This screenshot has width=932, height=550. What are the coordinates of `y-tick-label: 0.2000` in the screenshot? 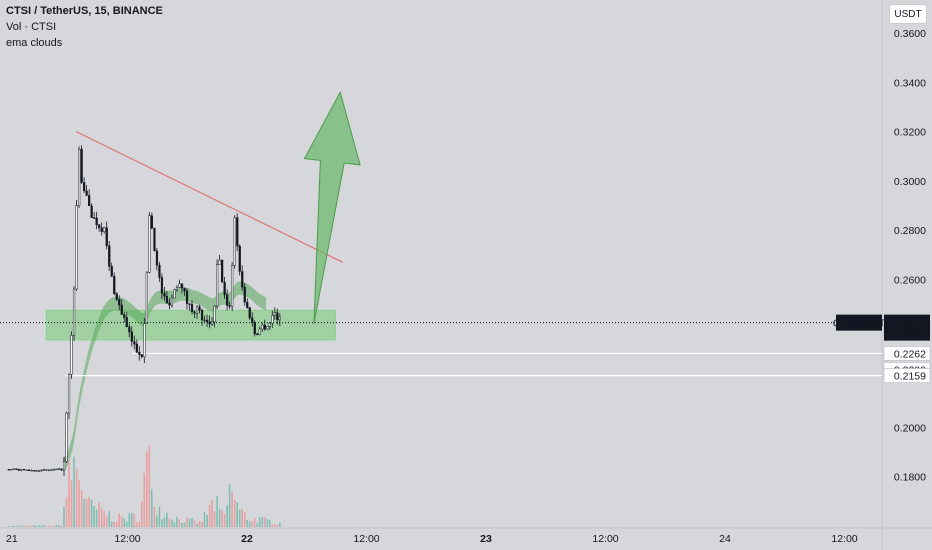 It's located at (910, 428).